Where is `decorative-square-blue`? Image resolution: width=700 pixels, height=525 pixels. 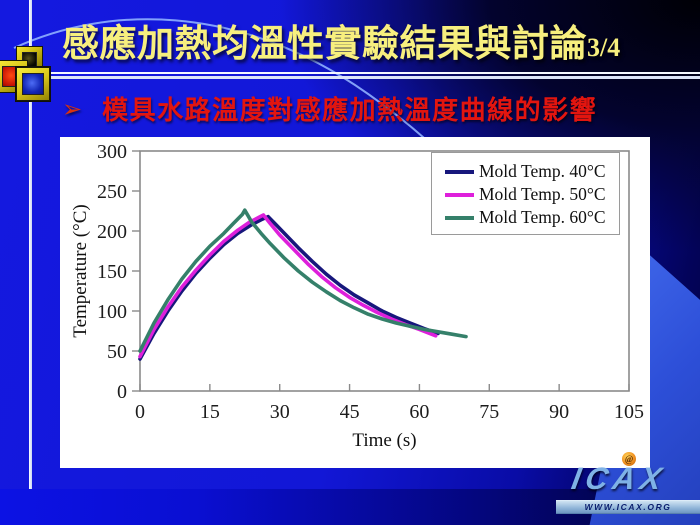 decorative-square-blue is located at coordinates (33, 84).